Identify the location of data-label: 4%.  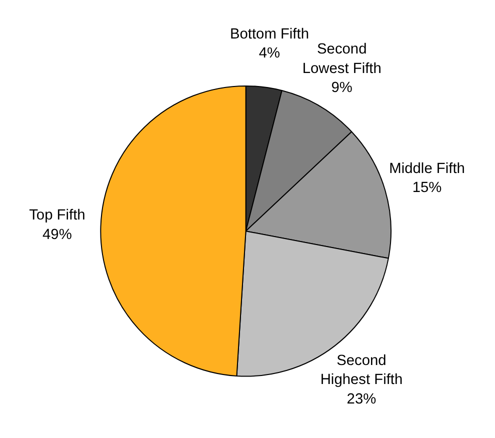
(269, 54).